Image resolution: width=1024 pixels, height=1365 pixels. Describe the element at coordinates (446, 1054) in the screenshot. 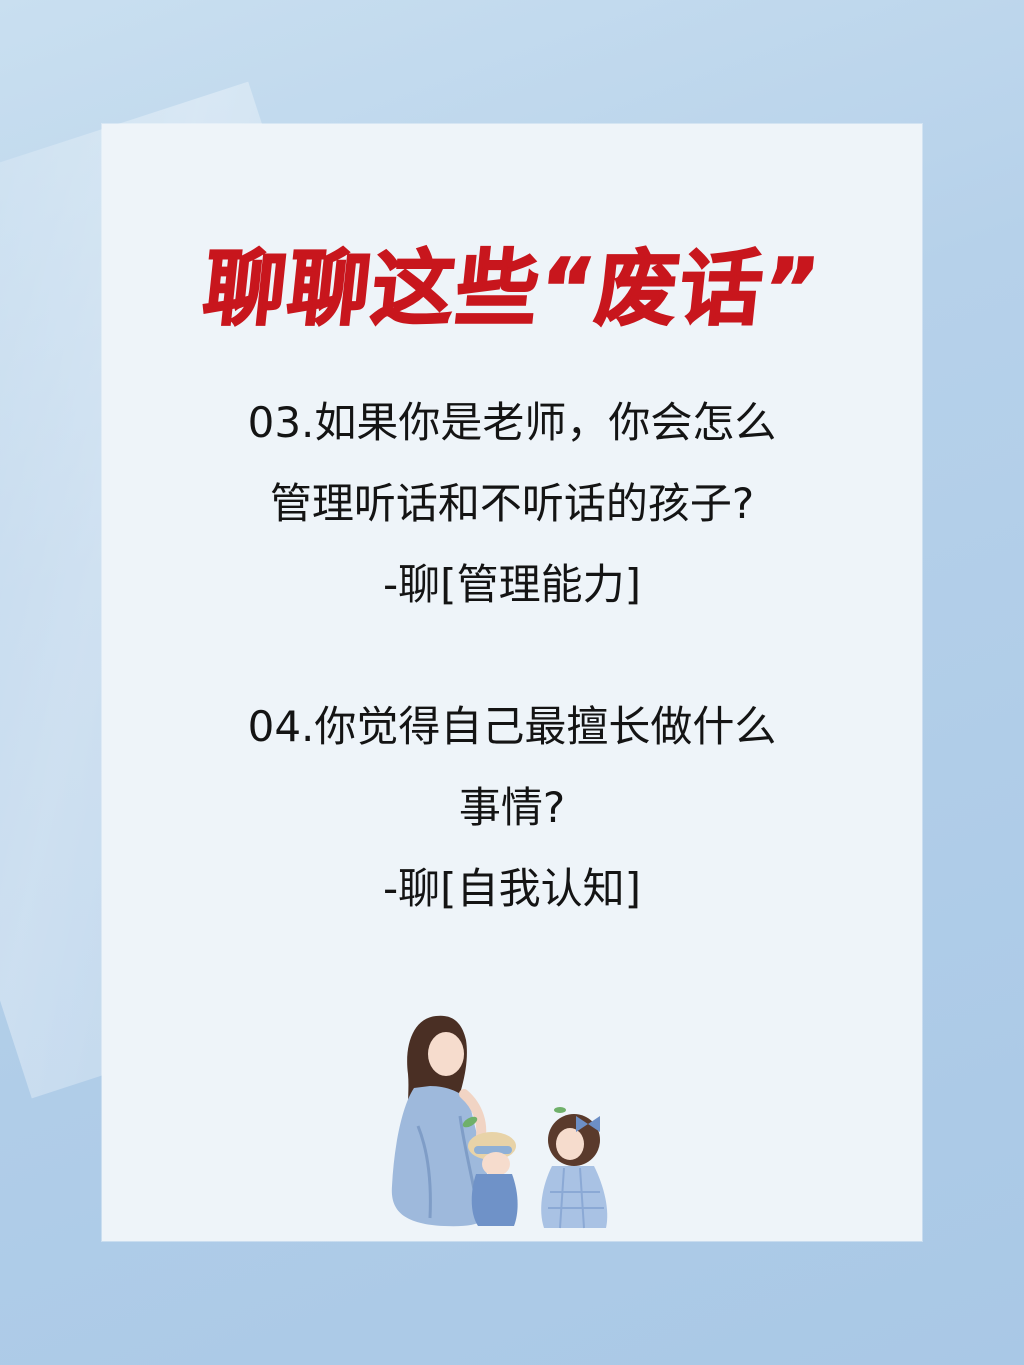

I see `mother-face` at that location.